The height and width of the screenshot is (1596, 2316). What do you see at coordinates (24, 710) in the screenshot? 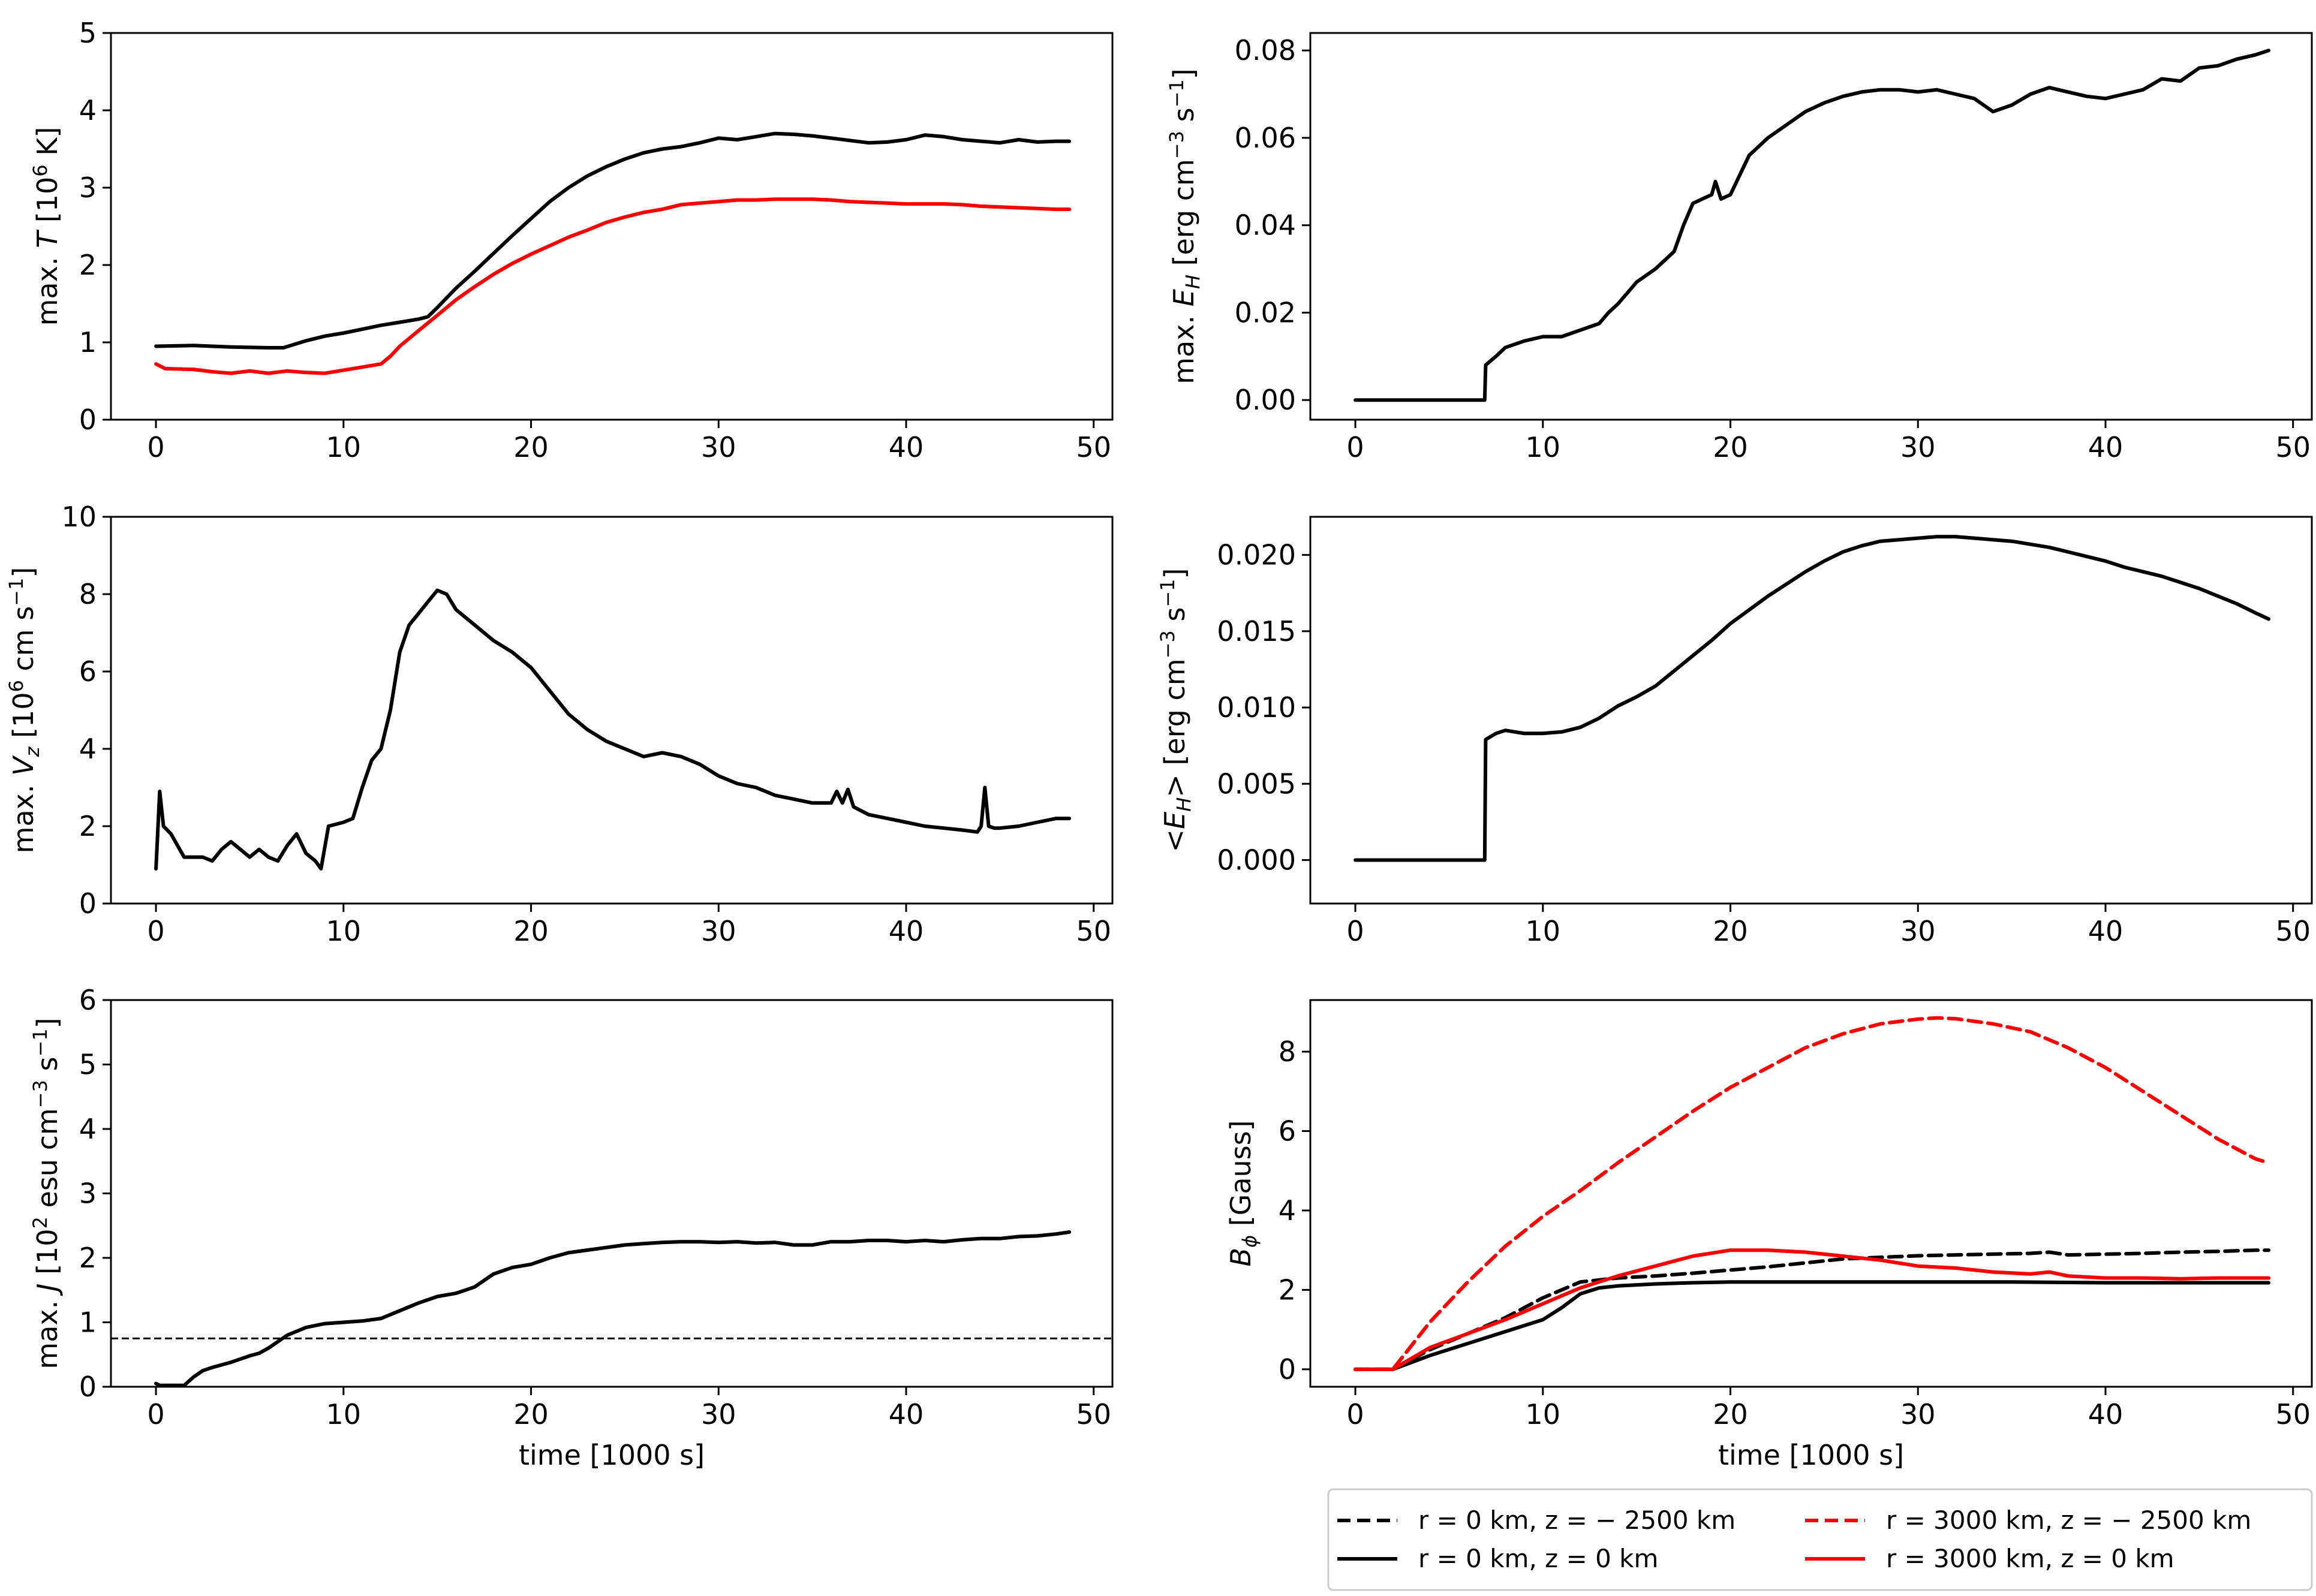
I see `y-axis-label: max. Vz [106 cm s−1]` at bounding box center [24, 710].